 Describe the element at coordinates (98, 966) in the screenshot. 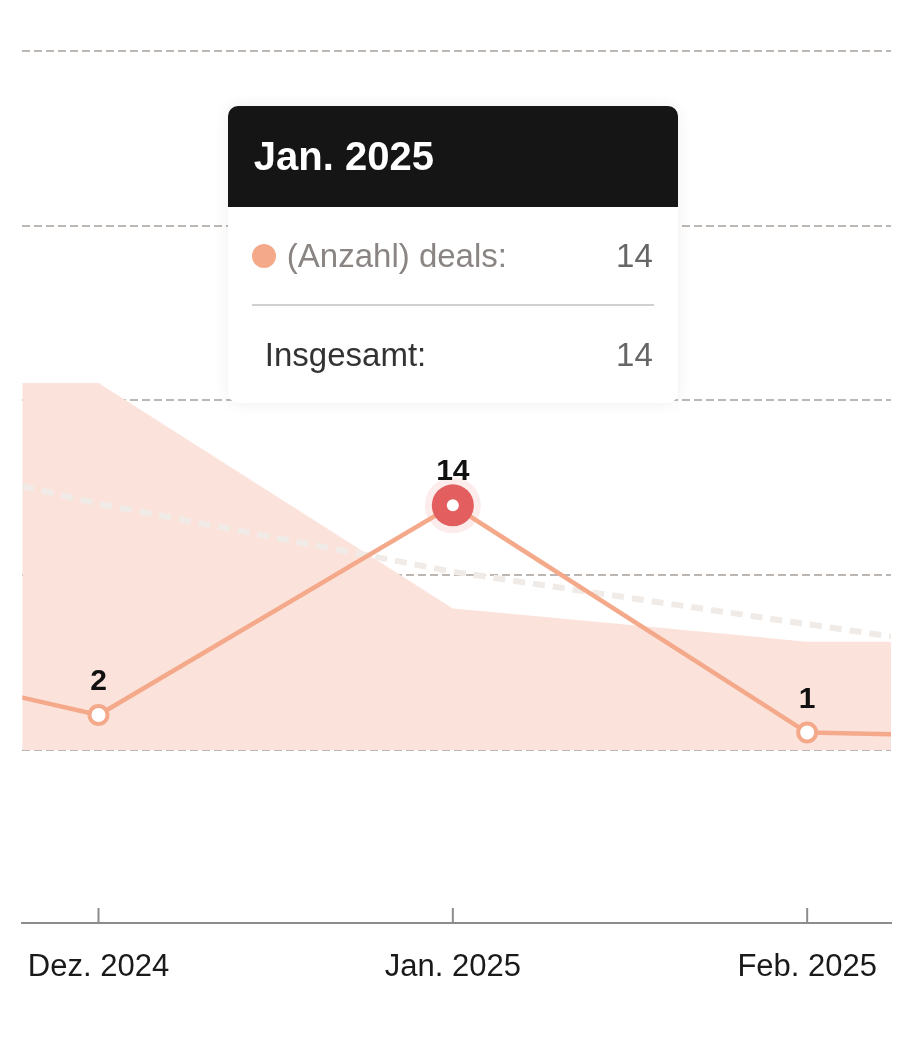

I see `x-tick-label: Dez. 2024` at that location.